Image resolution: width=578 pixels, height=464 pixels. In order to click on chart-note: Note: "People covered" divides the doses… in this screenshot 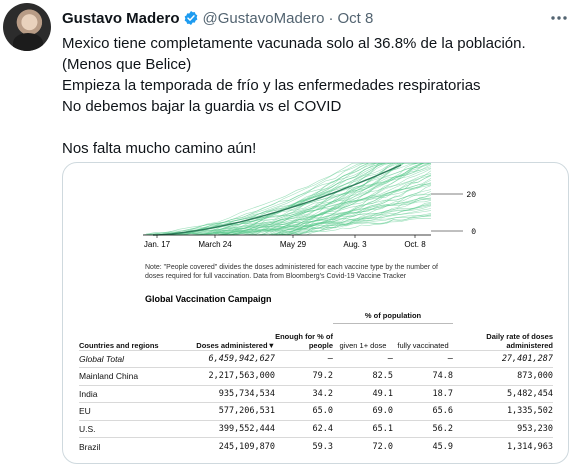, I will do `click(291, 272)`.